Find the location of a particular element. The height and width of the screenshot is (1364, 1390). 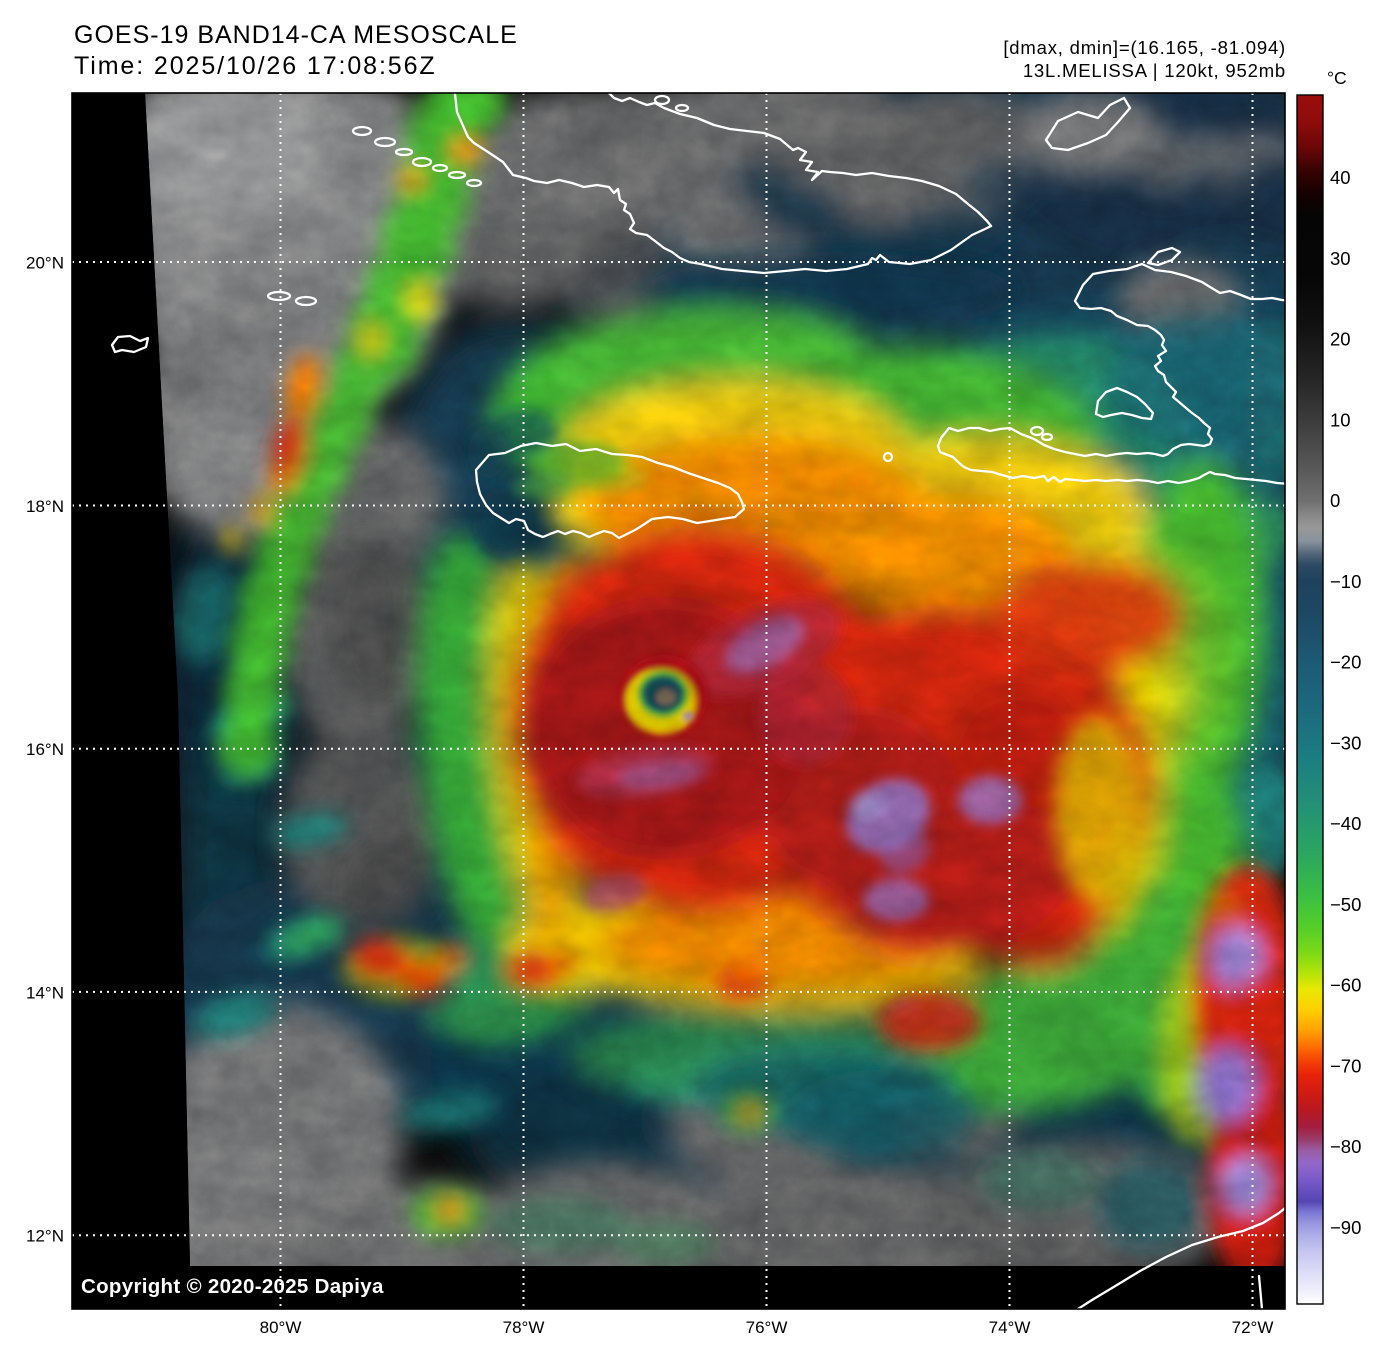

svg-text: −50 is located at coordinates (1345, 904).